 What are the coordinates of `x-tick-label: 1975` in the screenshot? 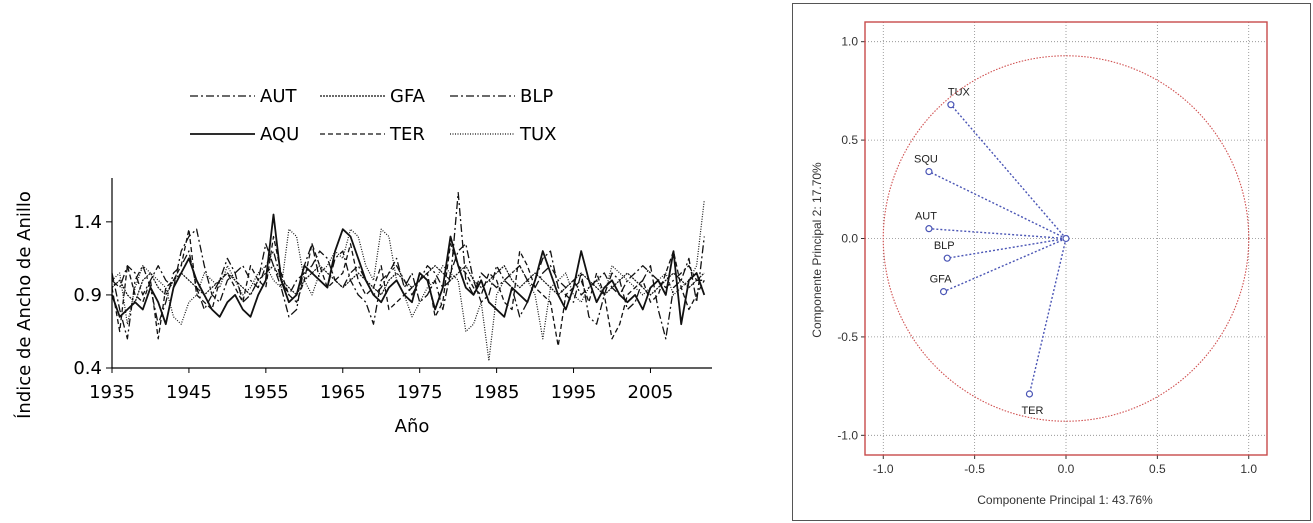 It's located at (420, 392).